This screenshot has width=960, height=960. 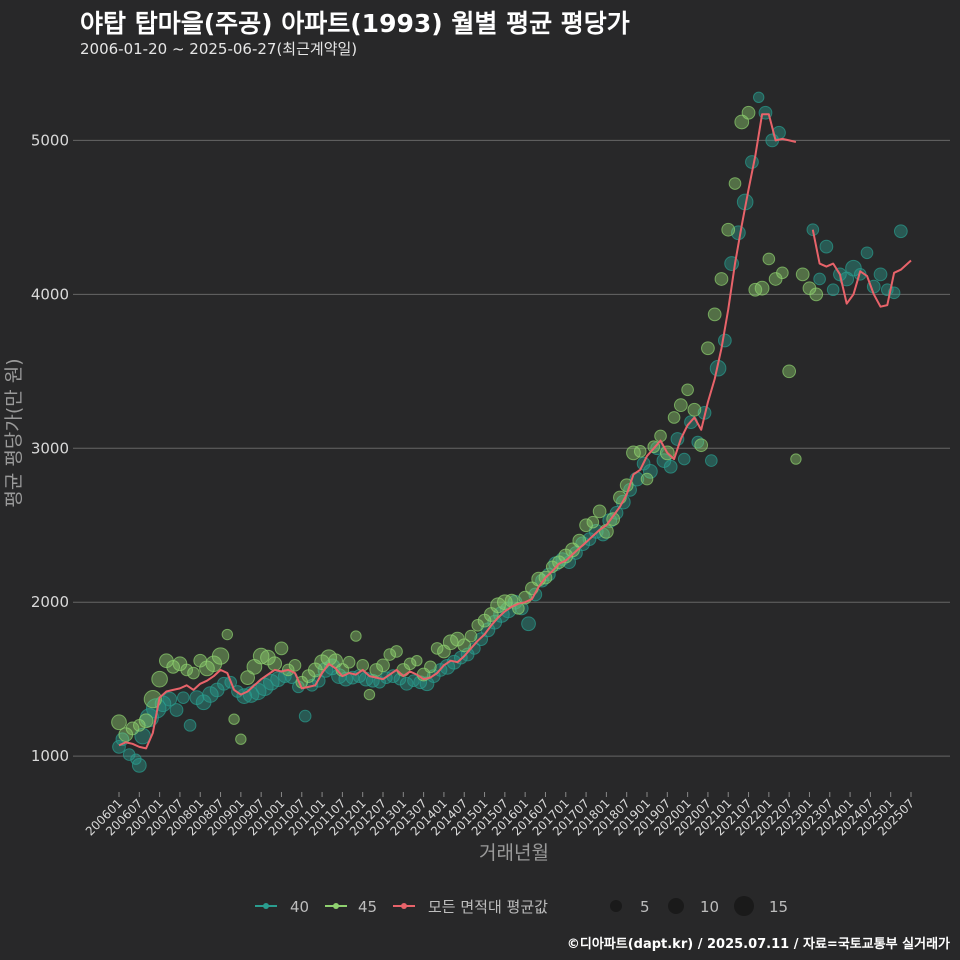 What do you see at coordinates (355, 23) in the screenshot?
I see `chart-title: 야탑 탑마을(주공) 아파트(1993) 월별 평균 평당가` at bounding box center [355, 23].